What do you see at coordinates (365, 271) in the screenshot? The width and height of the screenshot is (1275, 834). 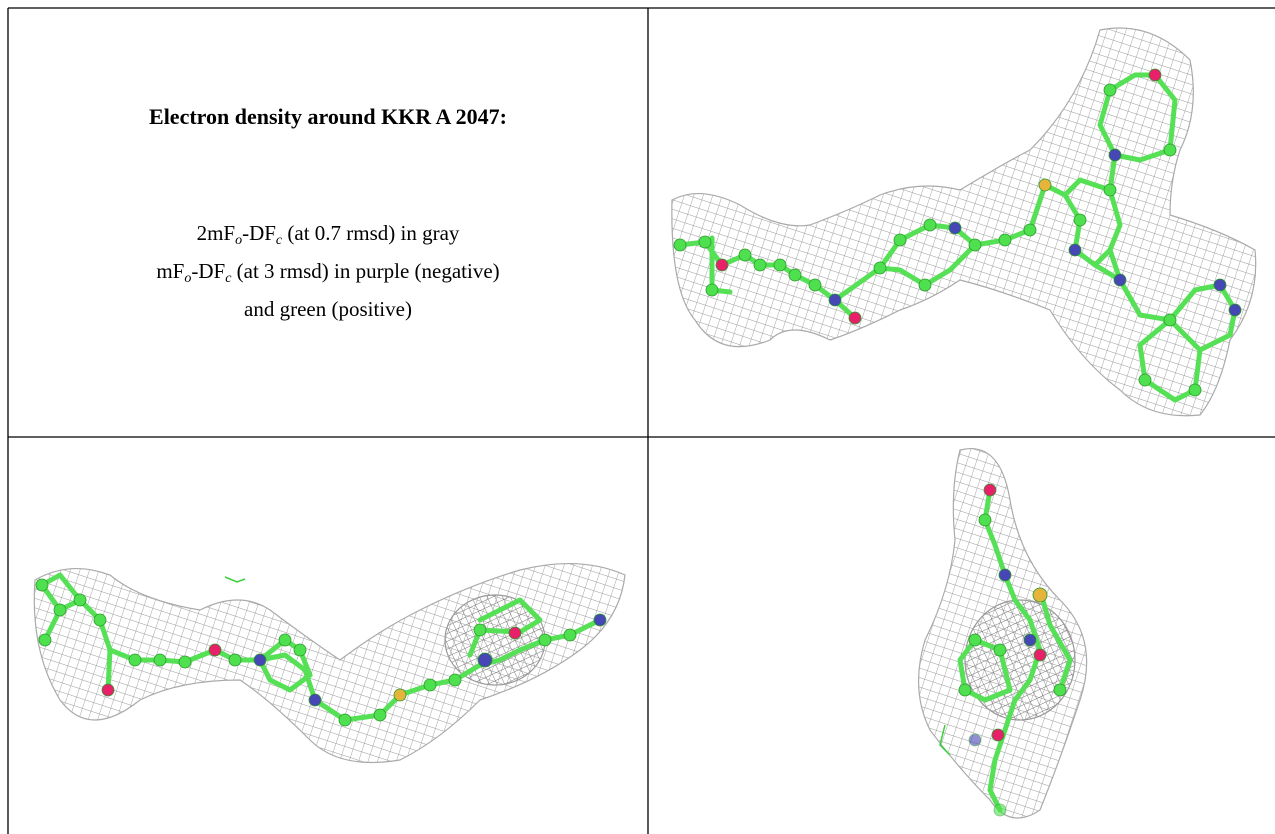 I see `text: (at 3 rmsd) in purple (negative)` at bounding box center [365, 271].